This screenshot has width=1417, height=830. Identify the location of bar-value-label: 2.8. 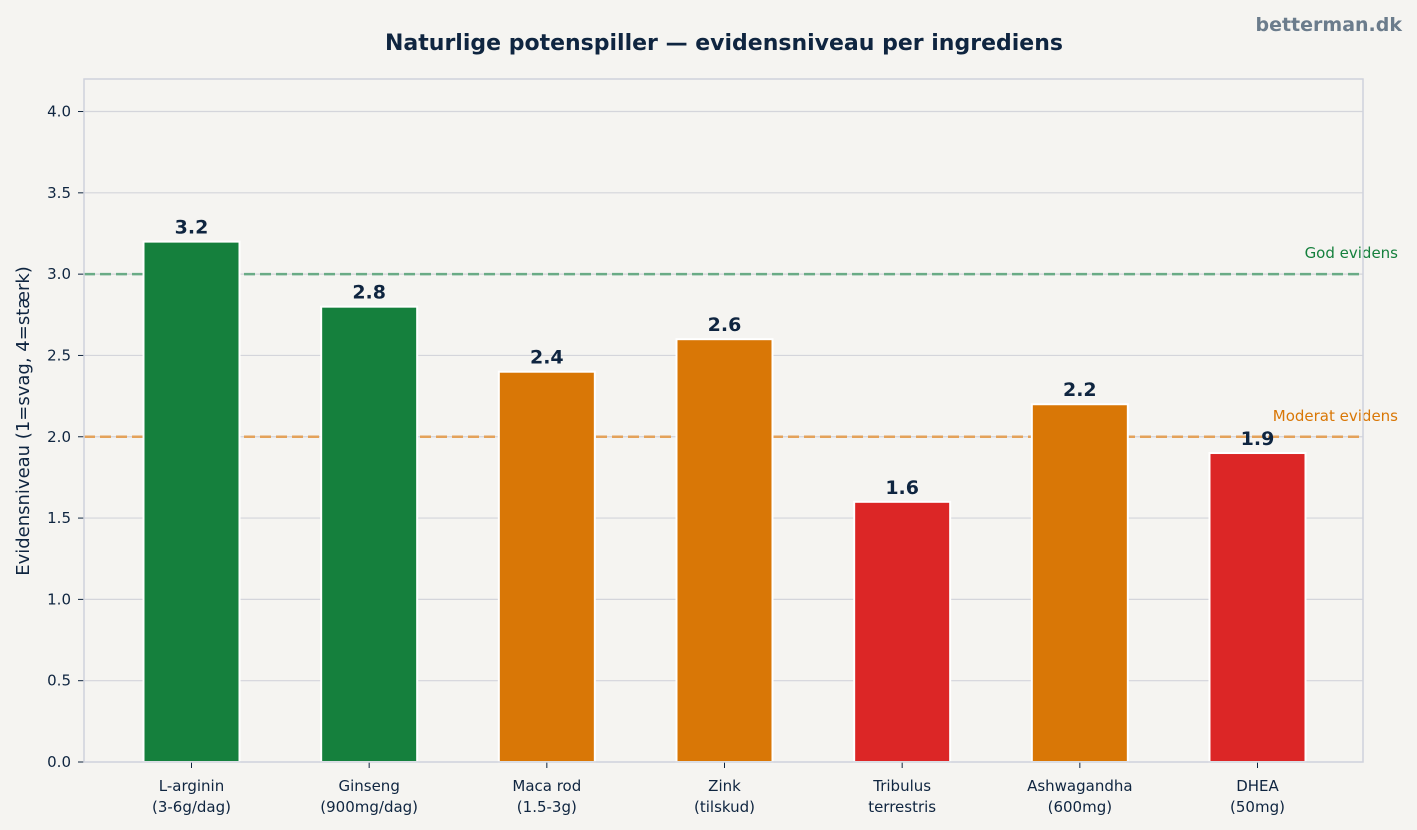
(369, 293).